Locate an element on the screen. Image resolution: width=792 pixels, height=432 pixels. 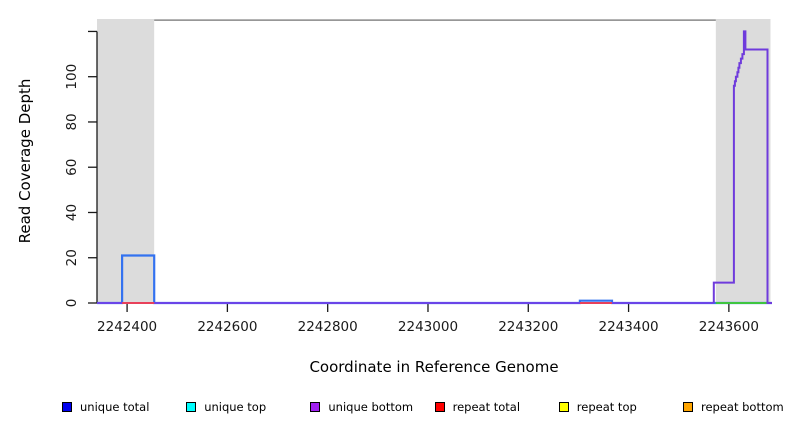
y-axis-title: Read Coverage Depth is located at coordinates (25, 161).